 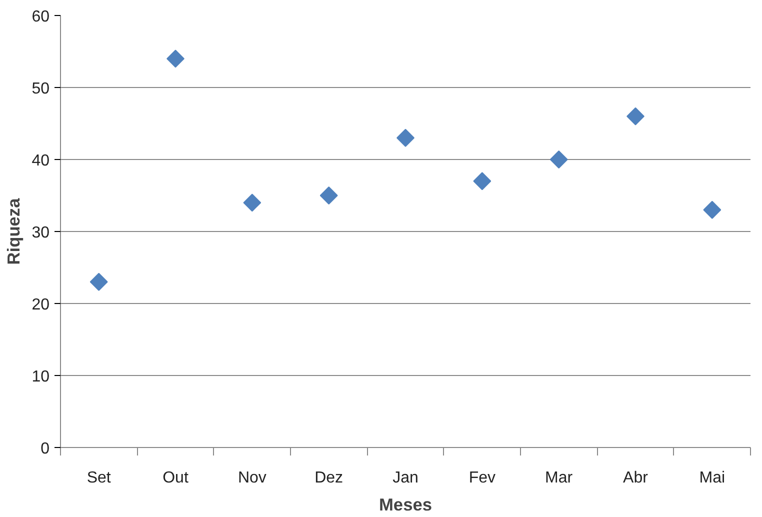 I want to click on x-tick-label: Jan, so click(x=405, y=478).